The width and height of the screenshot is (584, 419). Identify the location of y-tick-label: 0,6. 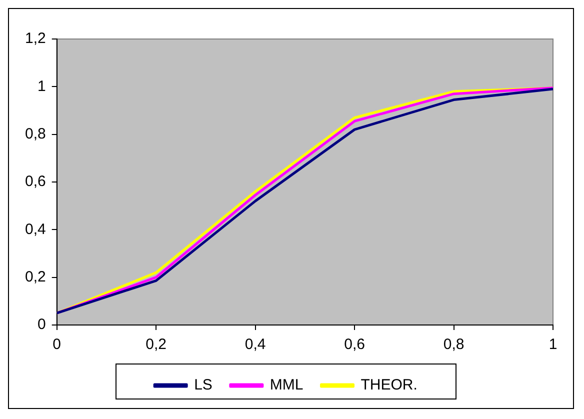
(35, 181).